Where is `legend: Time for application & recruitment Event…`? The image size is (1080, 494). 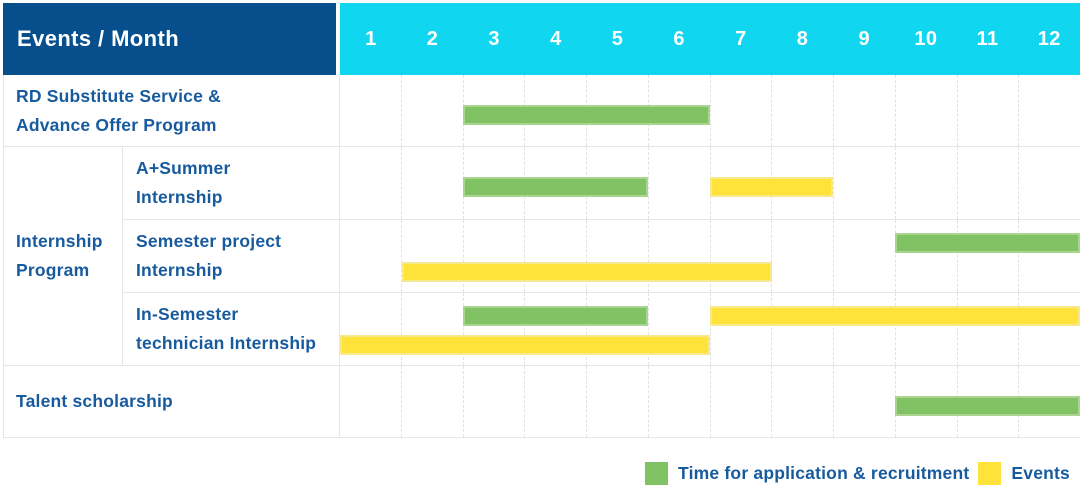
legend: Time for application & recruitment Event… is located at coordinates (857, 473).